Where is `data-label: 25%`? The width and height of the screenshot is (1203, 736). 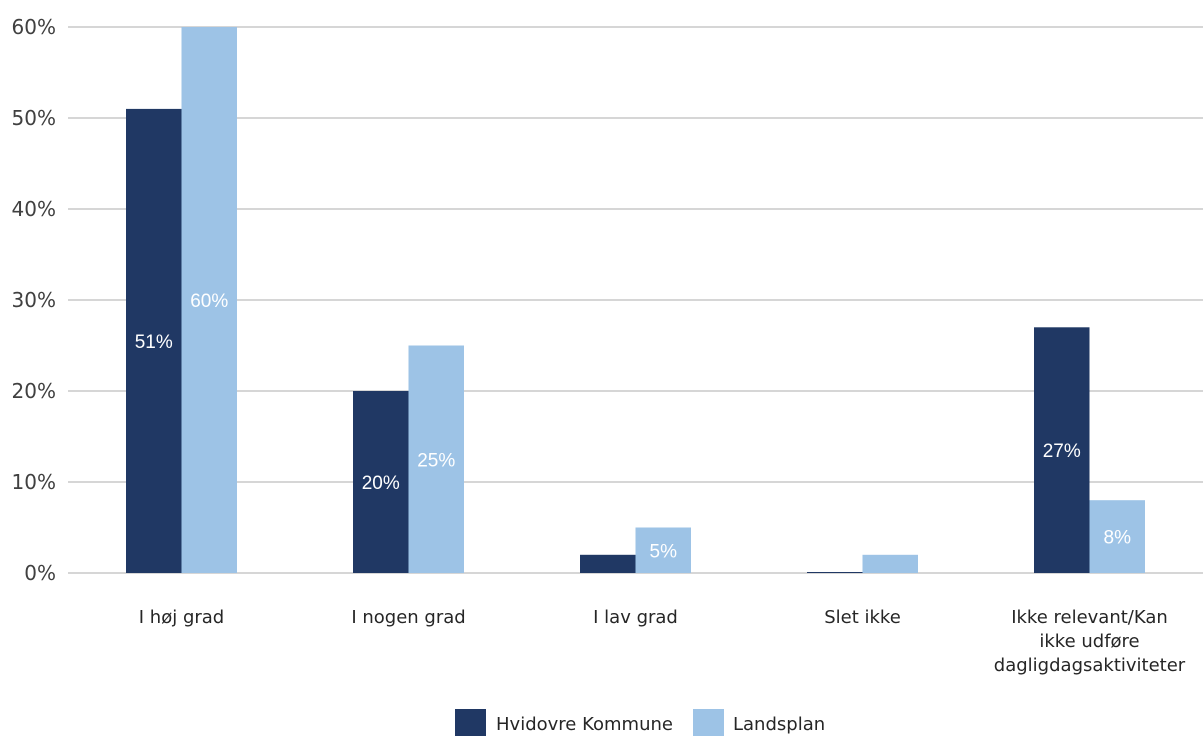
data-label: 25% is located at coordinates (436, 460).